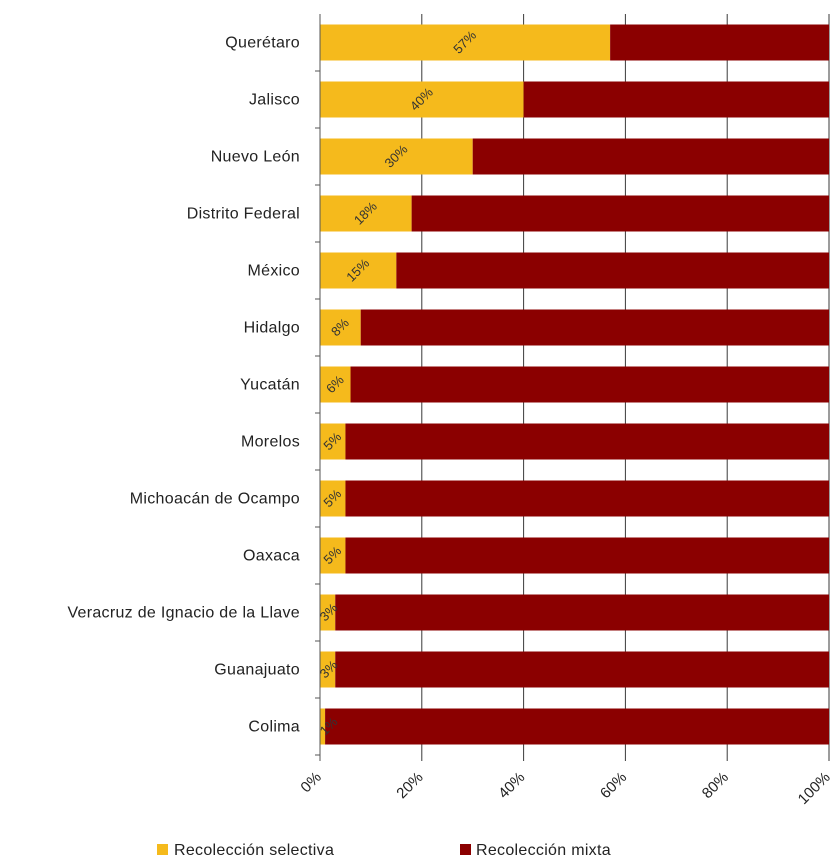 This screenshot has width=835, height=865. I want to click on legend-swatch-selectiva, so click(162, 849).